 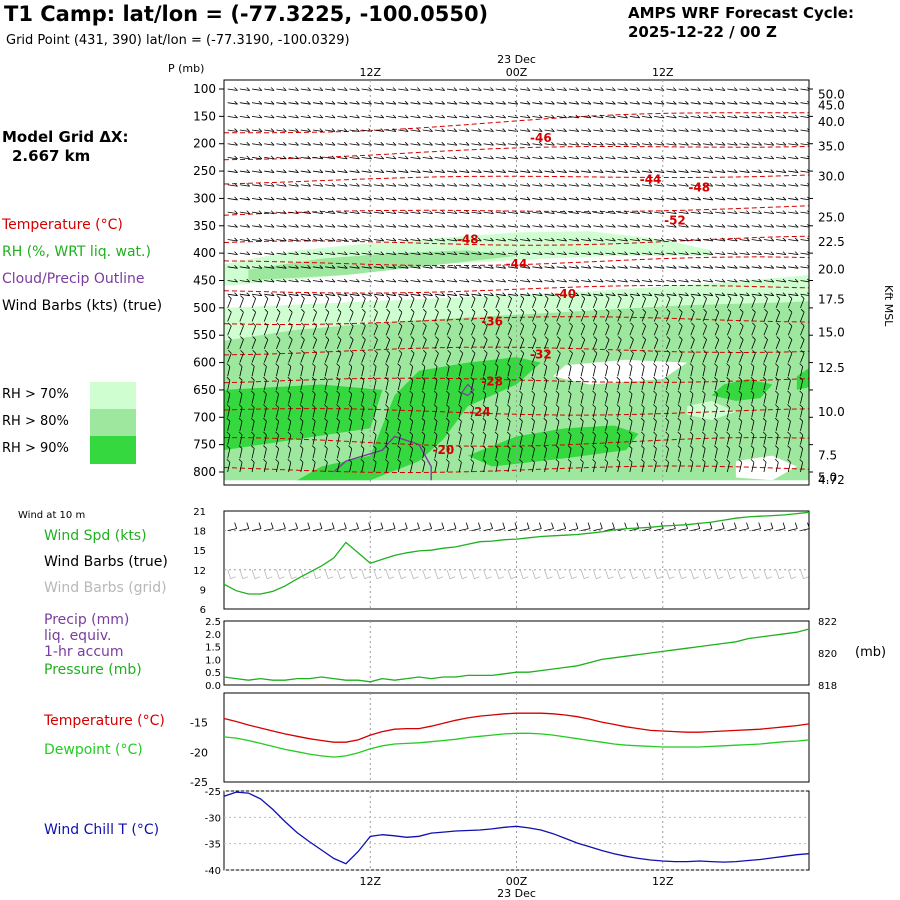 I want to click on surface-barb-true-feather, so click(x=723, y=525).